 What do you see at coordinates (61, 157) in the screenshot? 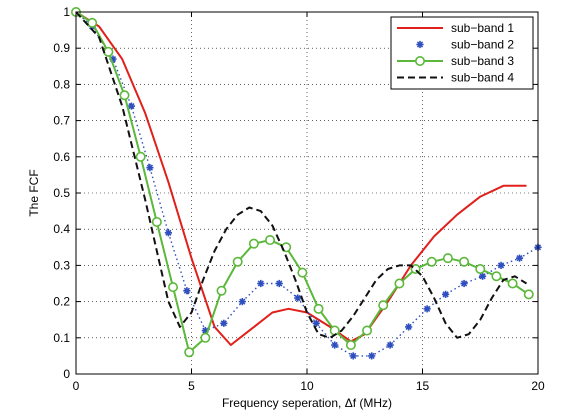
I see `y-tick-label: 0.6` at bounding box center [61, 157].